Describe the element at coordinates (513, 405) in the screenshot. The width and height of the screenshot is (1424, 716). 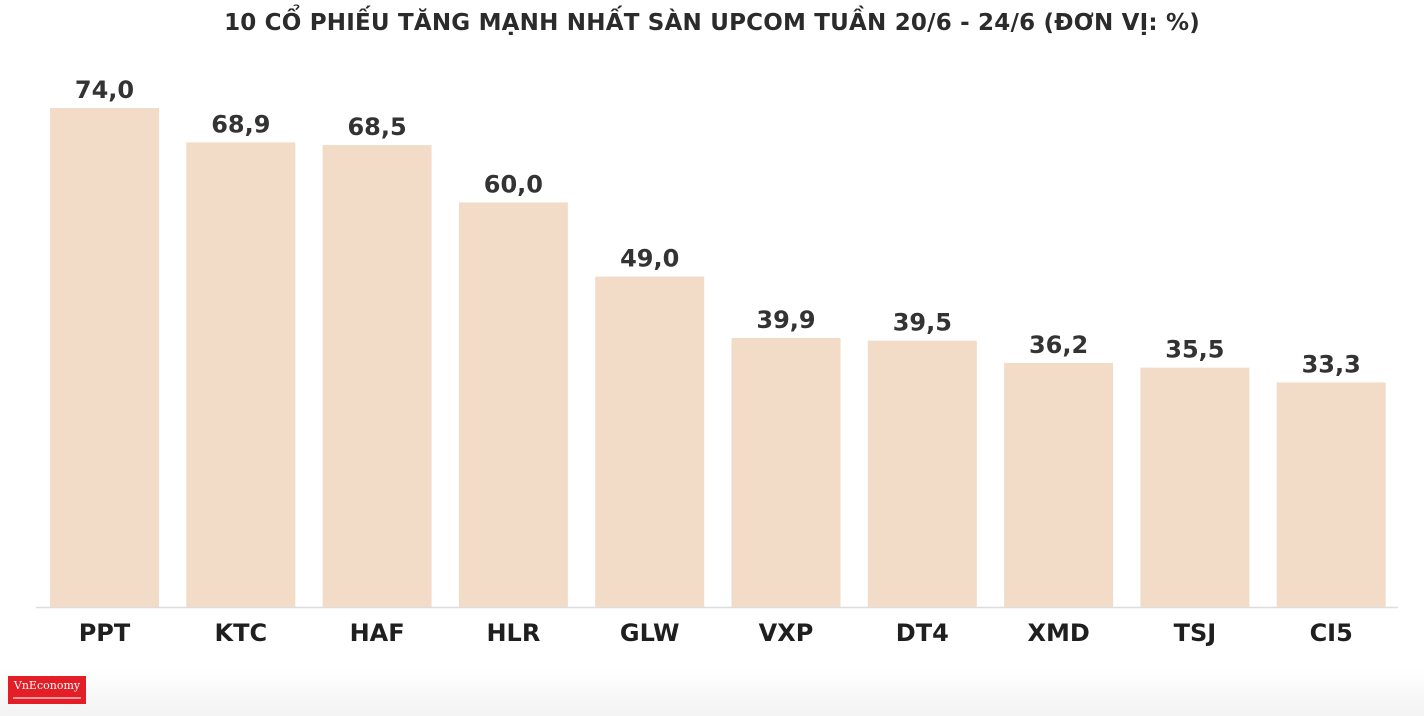
I see `bar-hlr` at that location.